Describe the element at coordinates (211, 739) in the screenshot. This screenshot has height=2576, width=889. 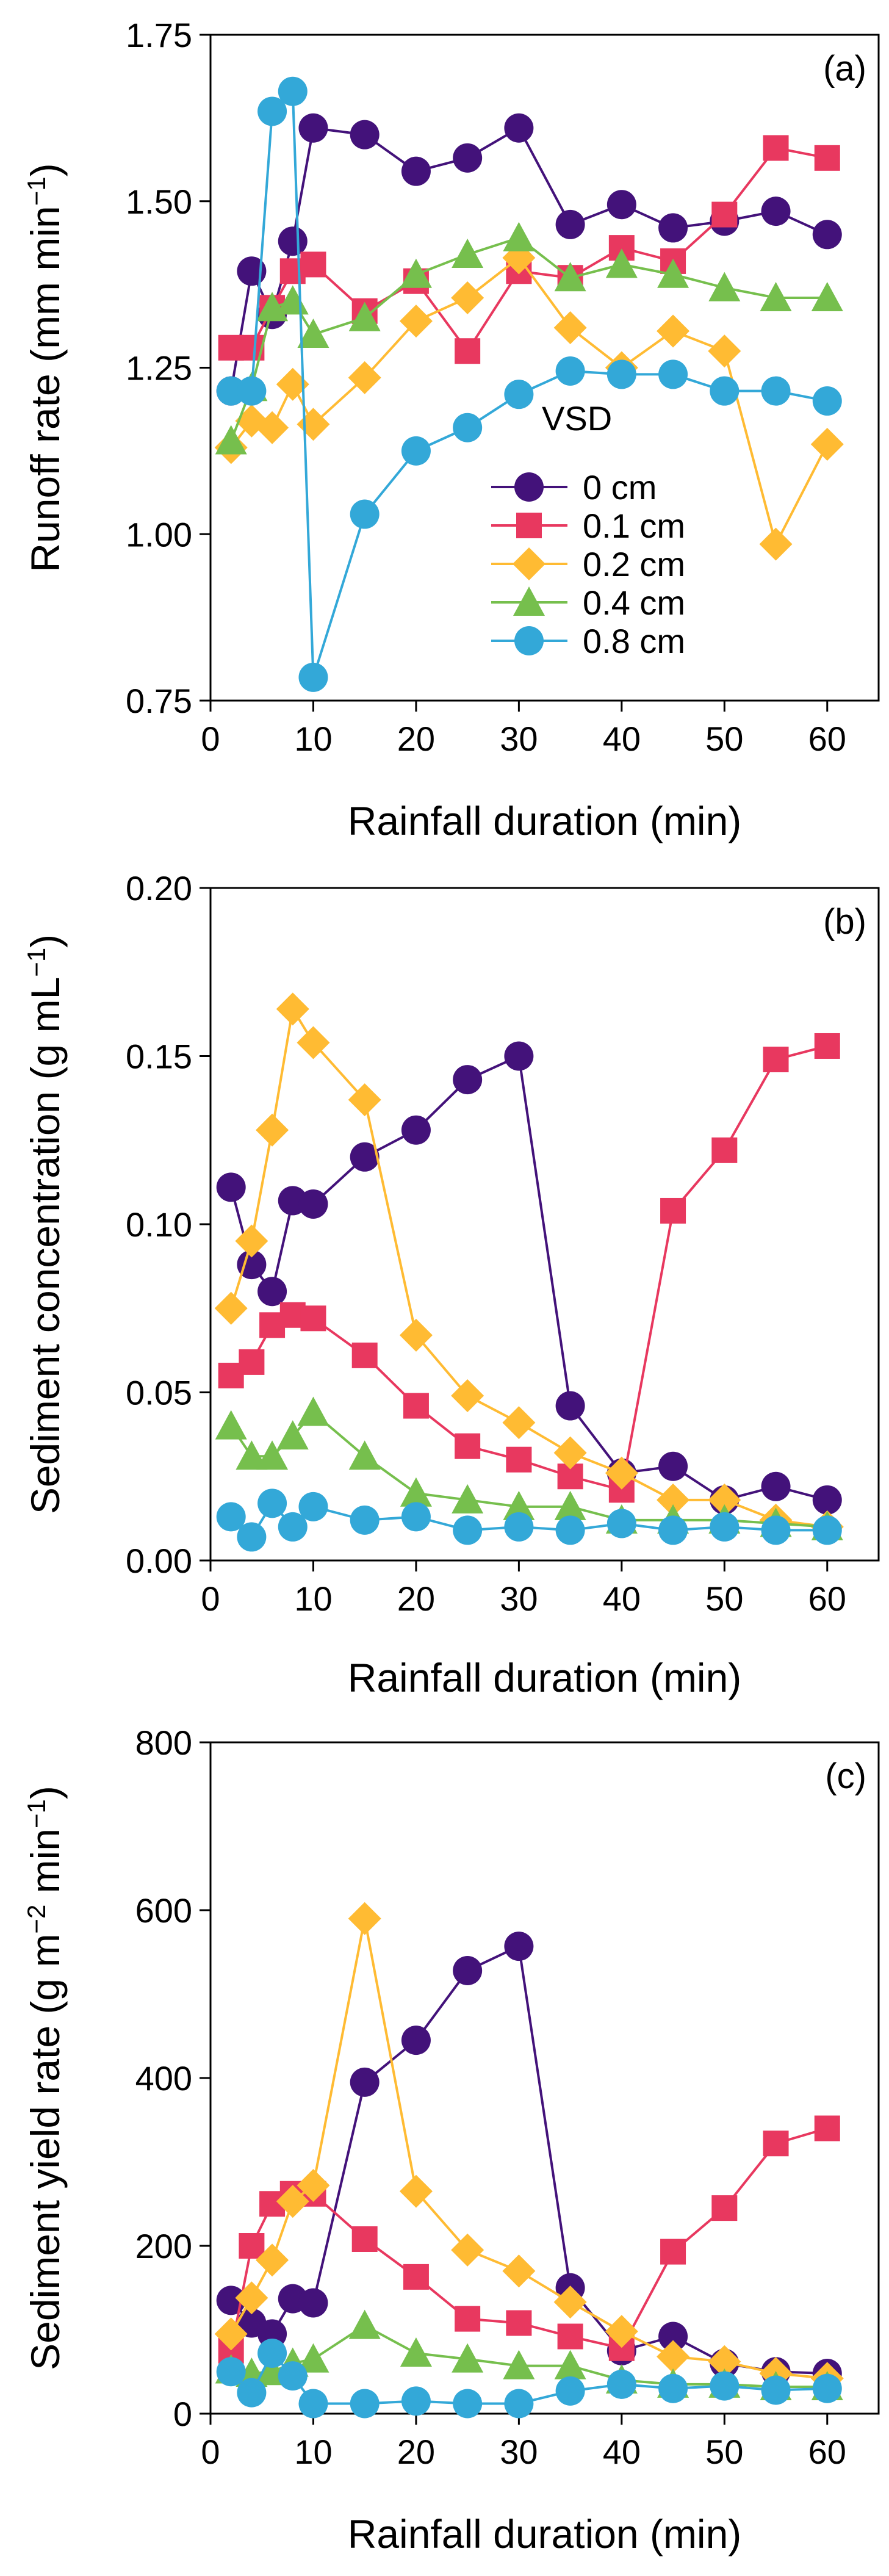
I see `x-tick-label: 0` at that location.